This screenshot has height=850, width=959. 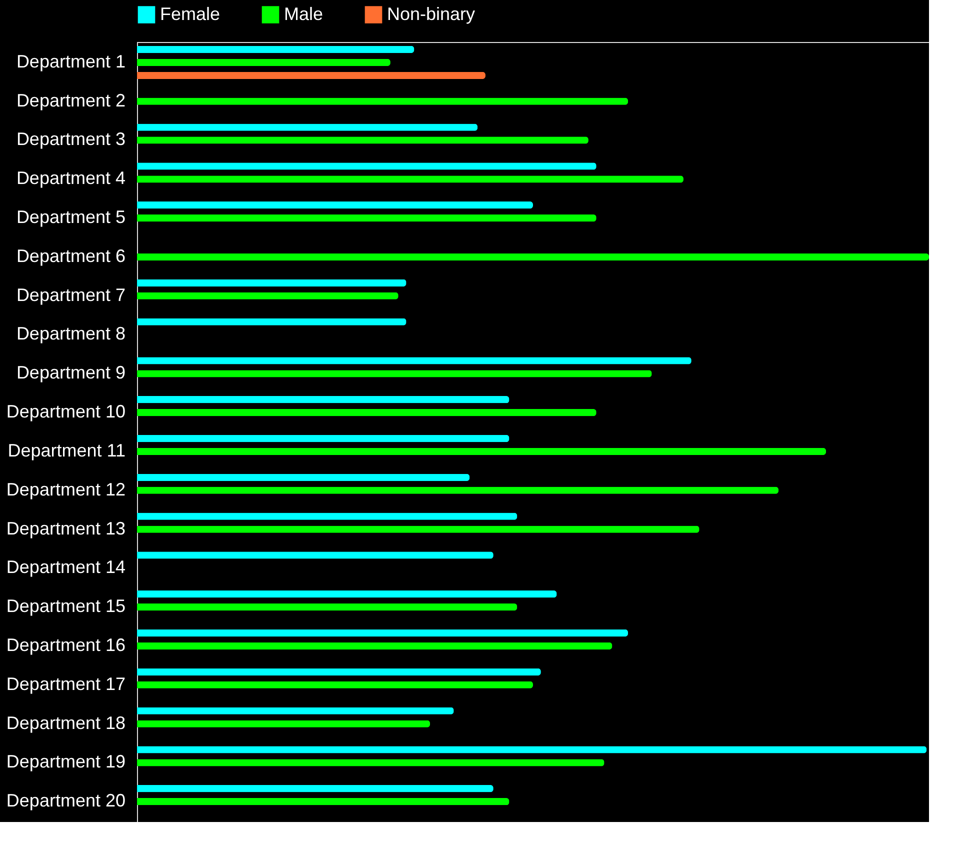 I want to click on y-tick-label: Department 10, so click(x=66, y=412).